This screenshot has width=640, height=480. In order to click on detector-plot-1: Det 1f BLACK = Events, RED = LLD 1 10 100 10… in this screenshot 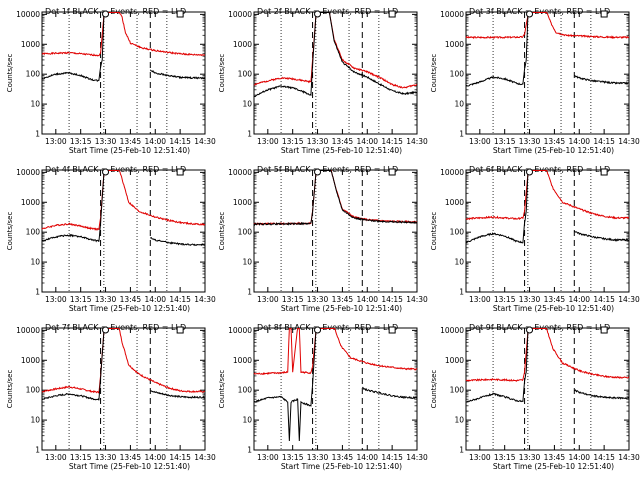, I will do `click(111, 81)`.